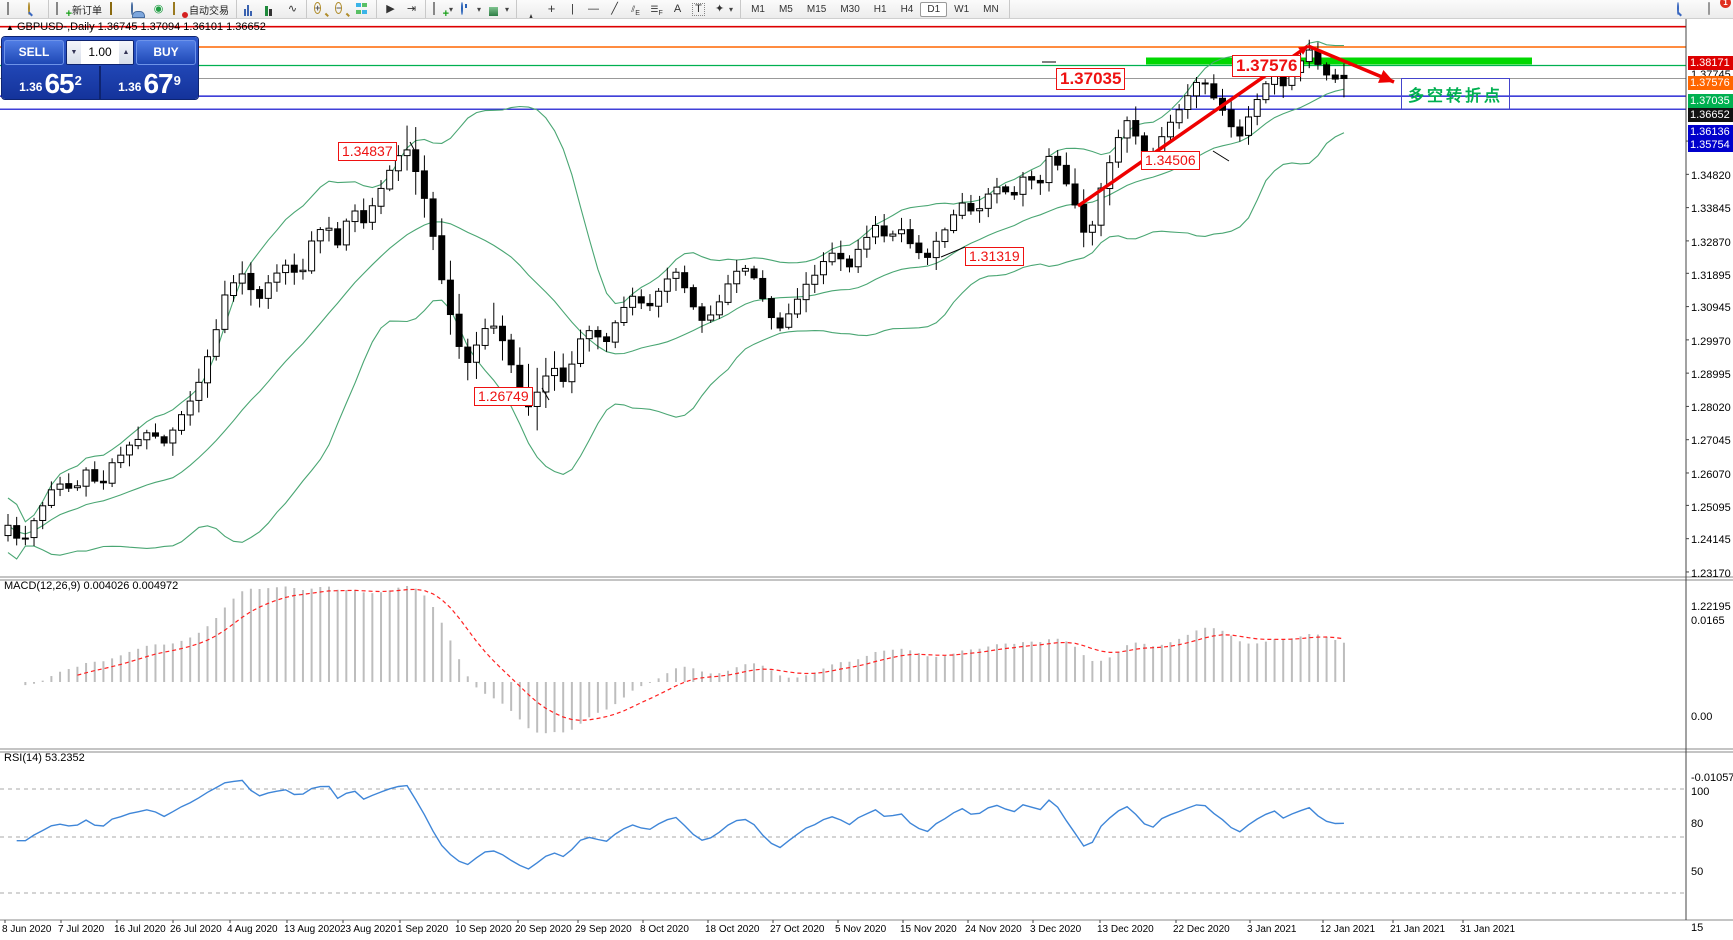  I want to click on buy-button: BUY, so click(166, 52).